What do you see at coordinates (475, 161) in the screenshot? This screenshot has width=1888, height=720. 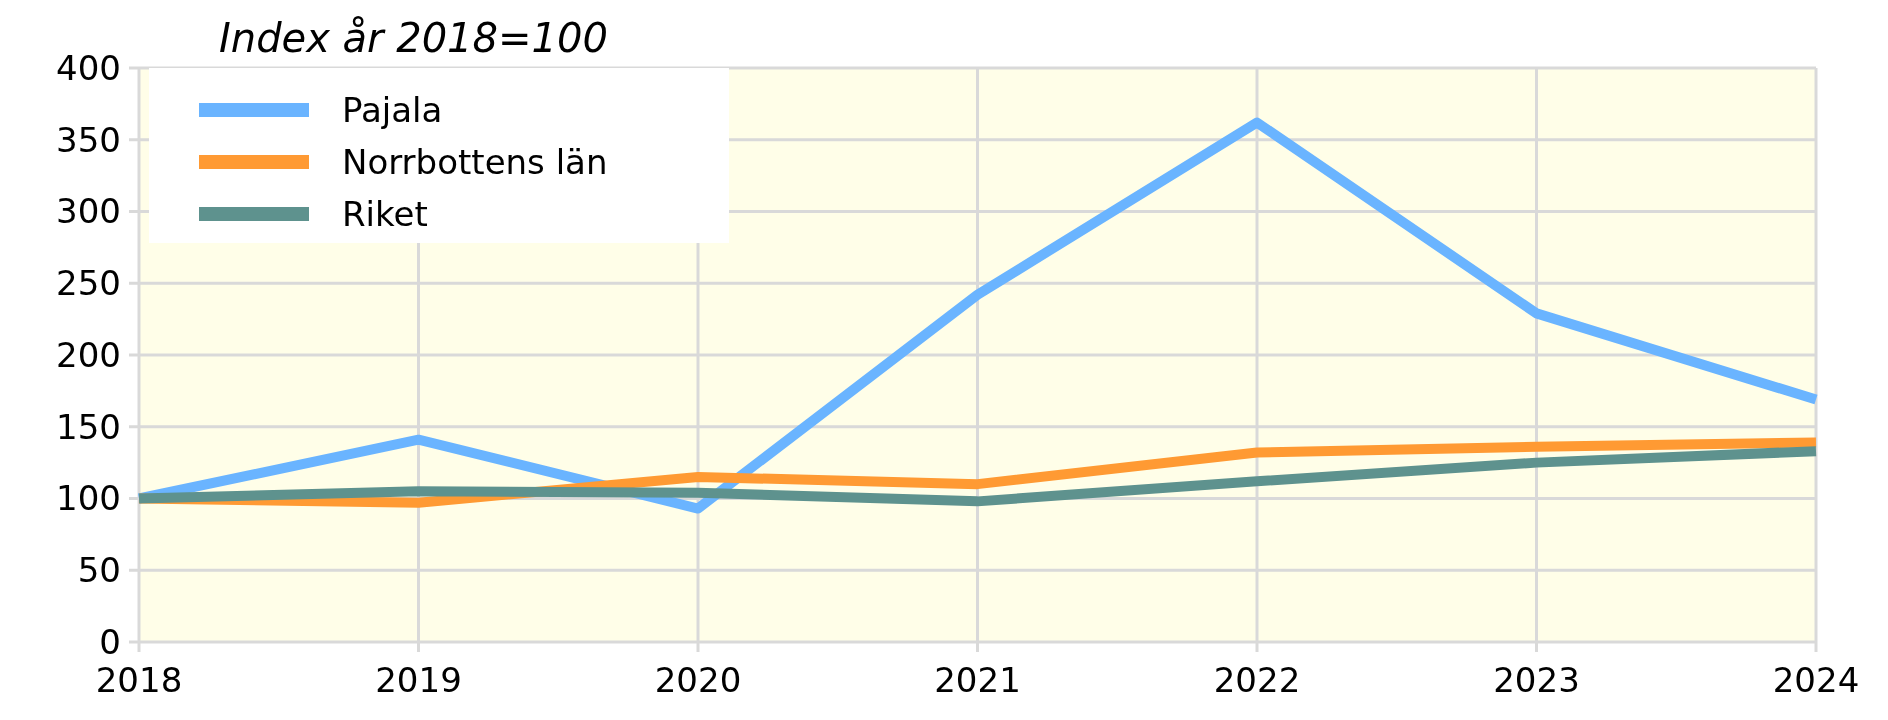 I see `legend-label: Norrbottens län` at bounding box center [475, 161].